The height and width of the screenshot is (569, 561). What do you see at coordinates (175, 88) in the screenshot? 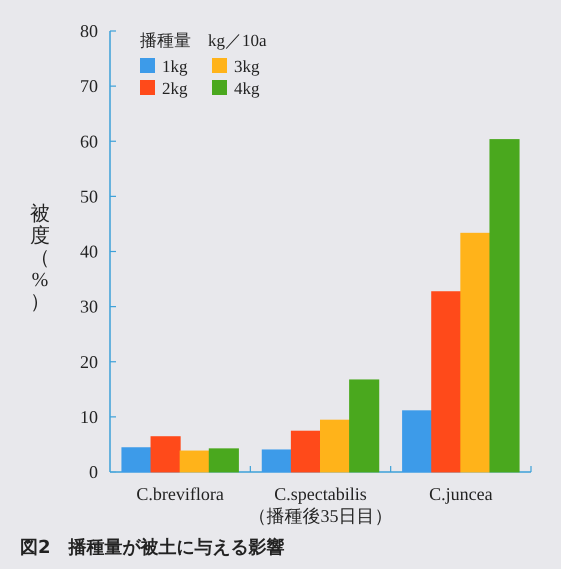
I see `legend-label: 2kg` at bounding box center [175, 88].